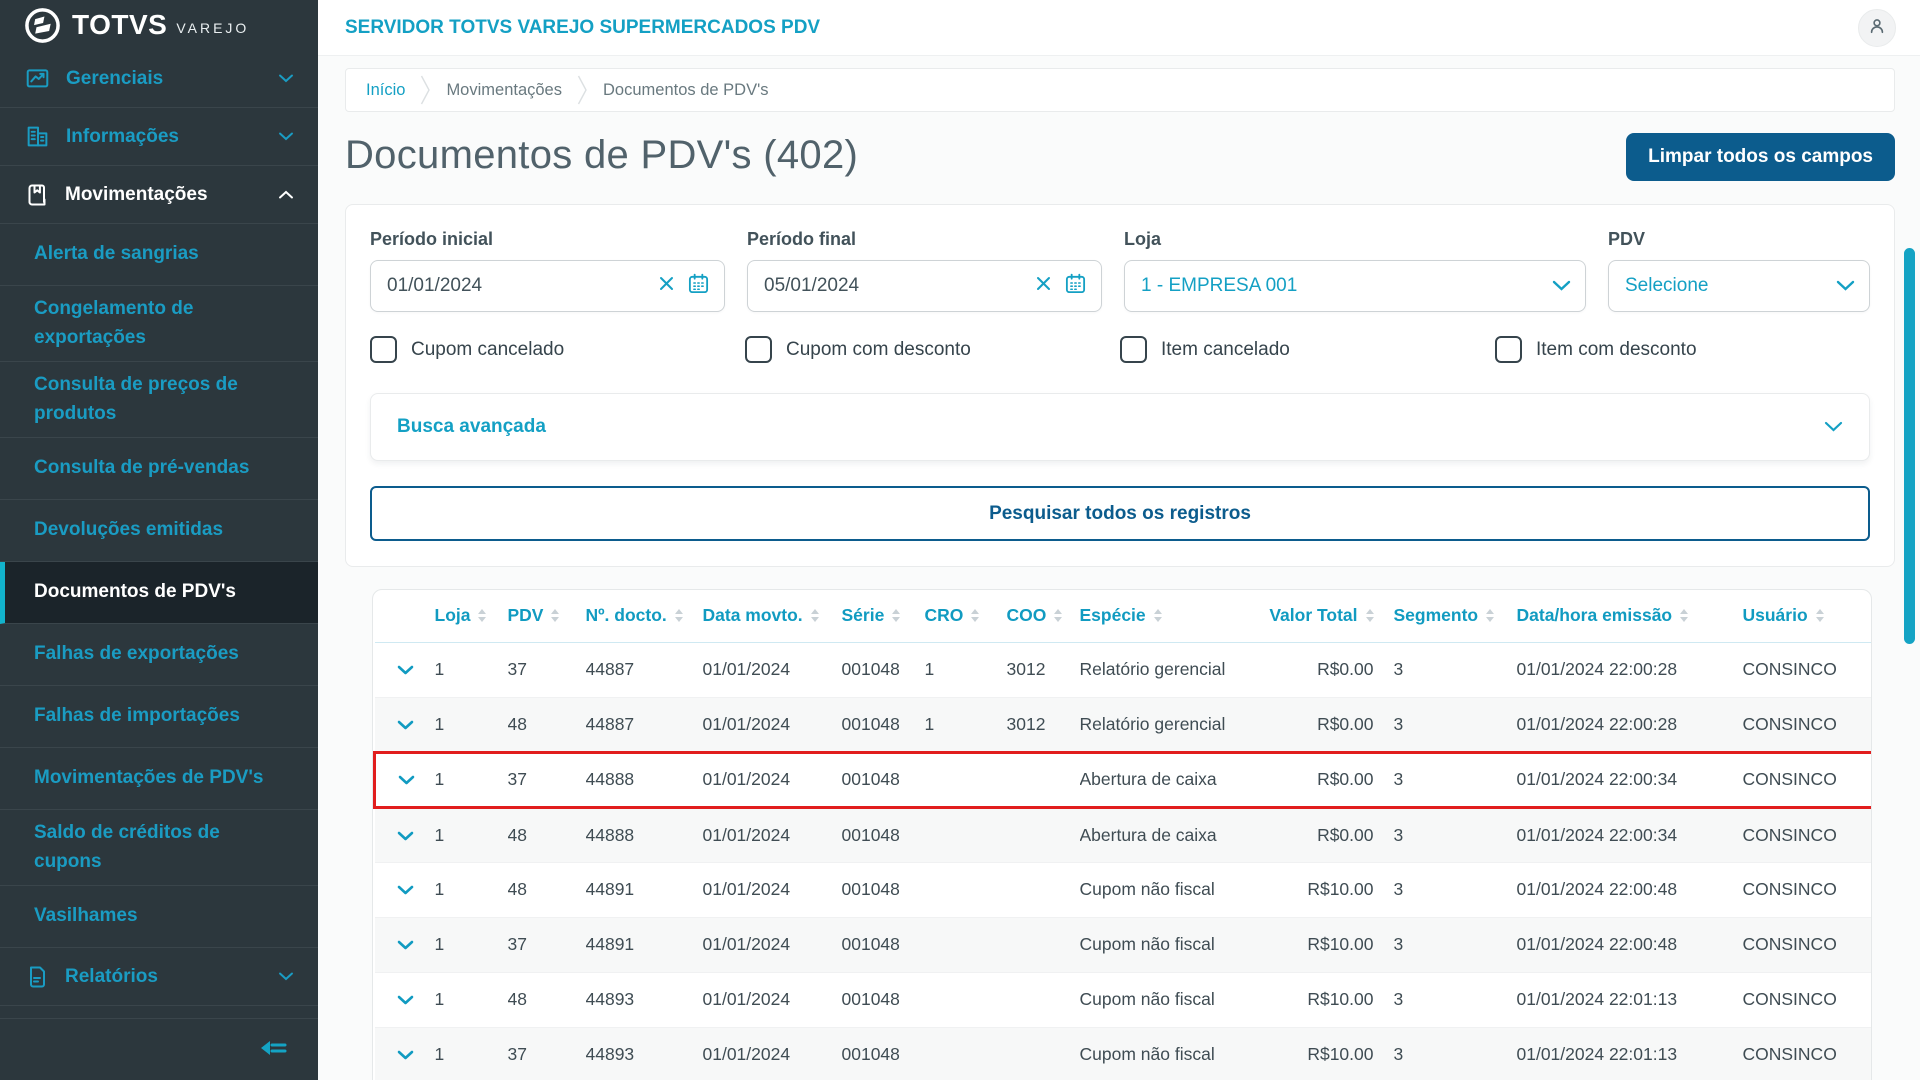 This screenshot has width=1920, height=1080. What do you see at coordinates (159, 977) in the screenshot?
I see `sidebar-section-relatorios: Relatórios` at bounding box center [159, 977].